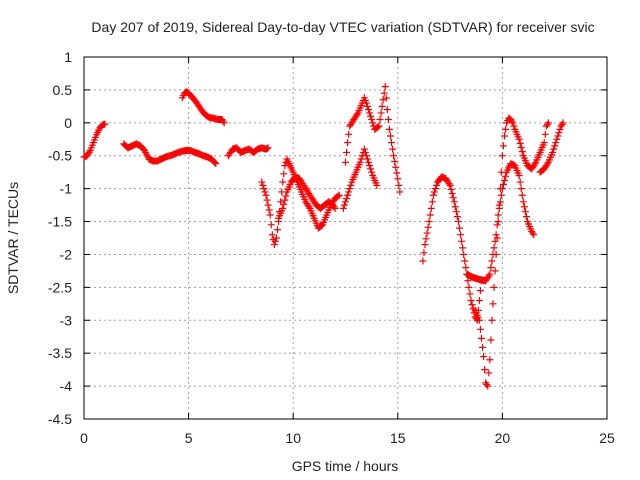 The width and height of the screenshot is (640, 480). I want to click on series-arc-k, so click(511, 252).